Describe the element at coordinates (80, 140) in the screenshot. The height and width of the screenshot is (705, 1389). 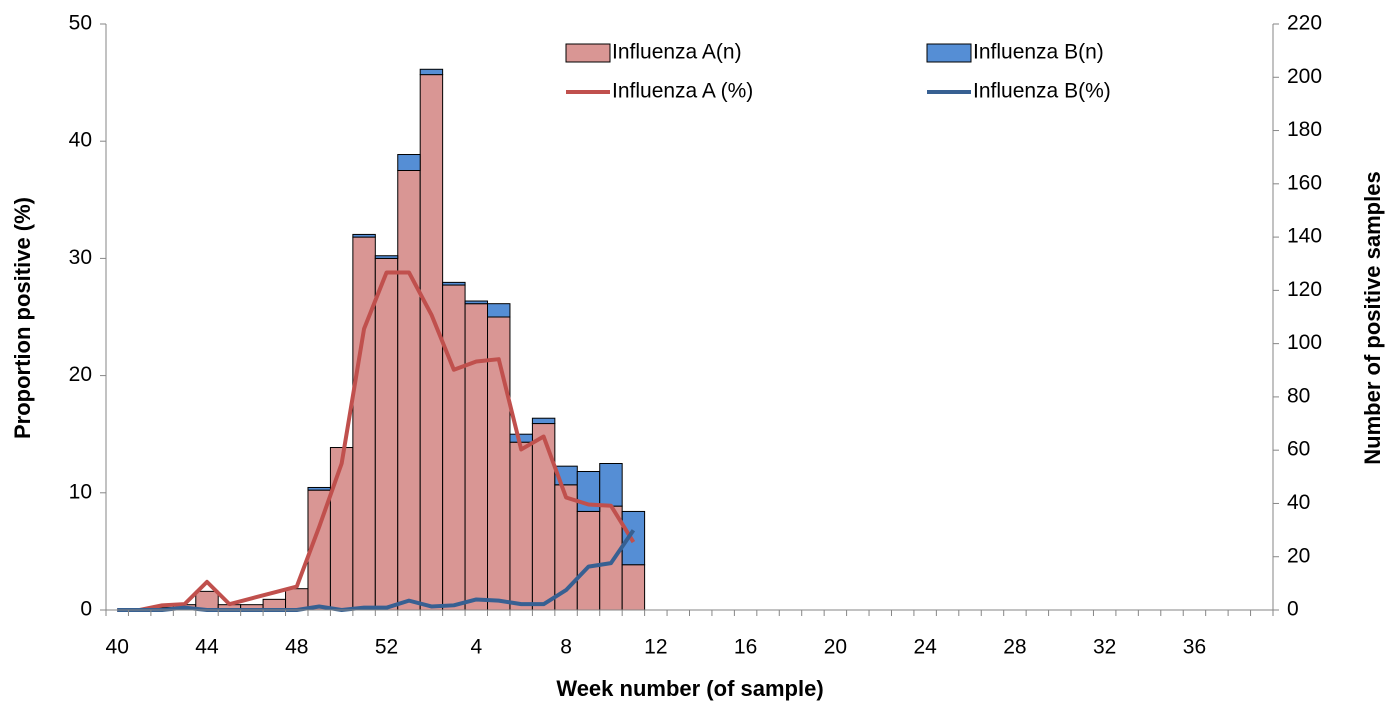
I see `y-tick-label: 40` at that location.